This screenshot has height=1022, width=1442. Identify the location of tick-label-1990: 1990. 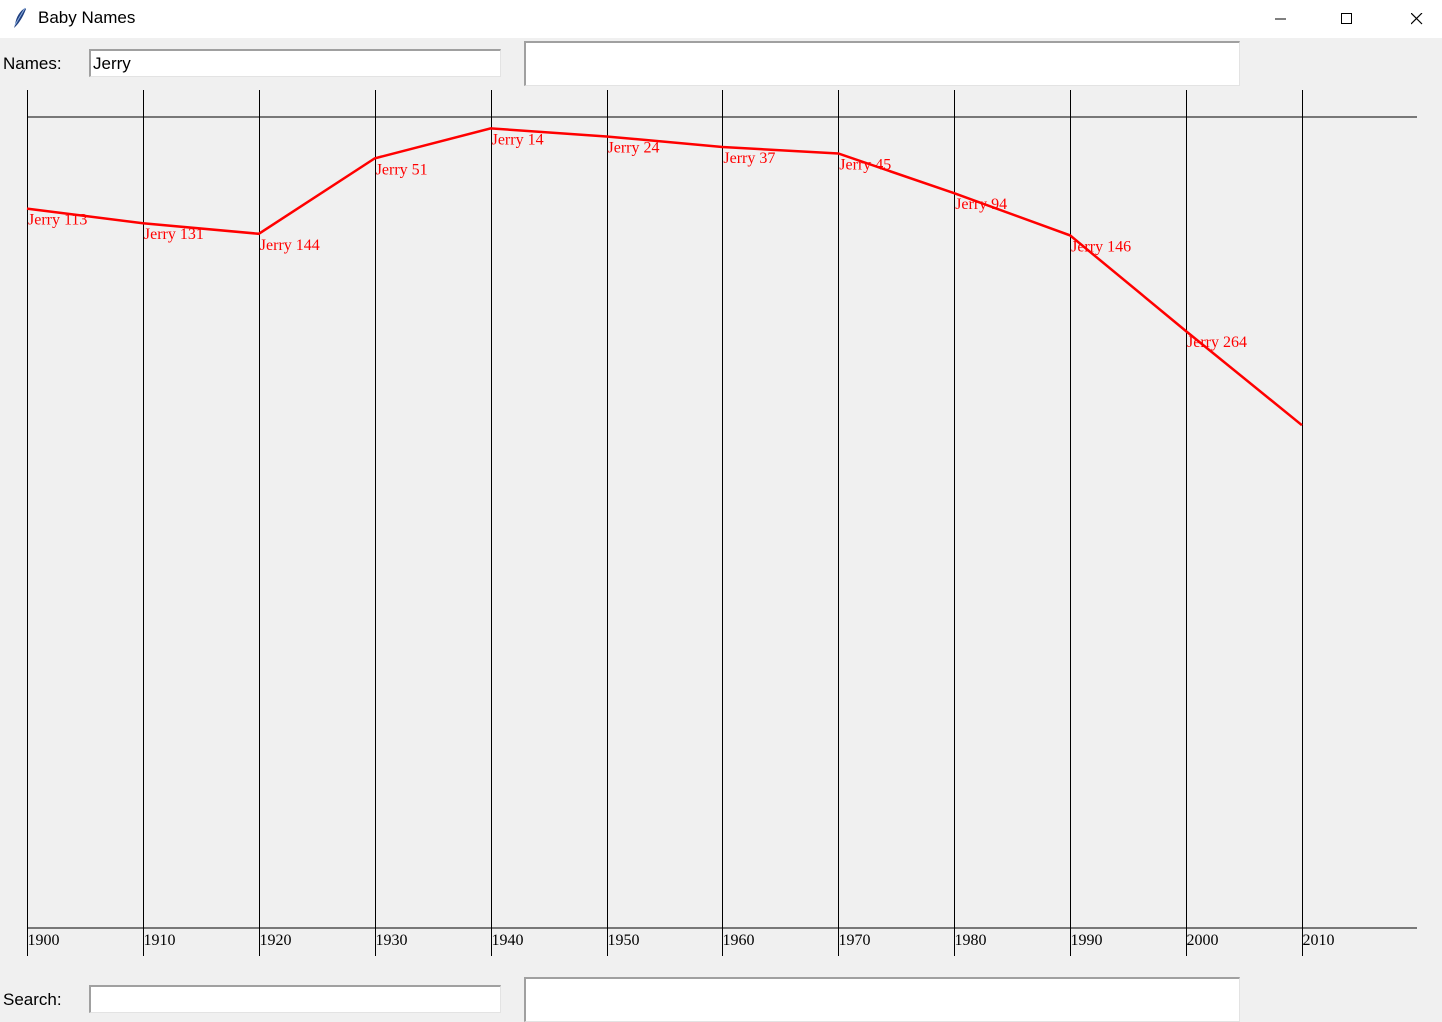
(1087, 940).